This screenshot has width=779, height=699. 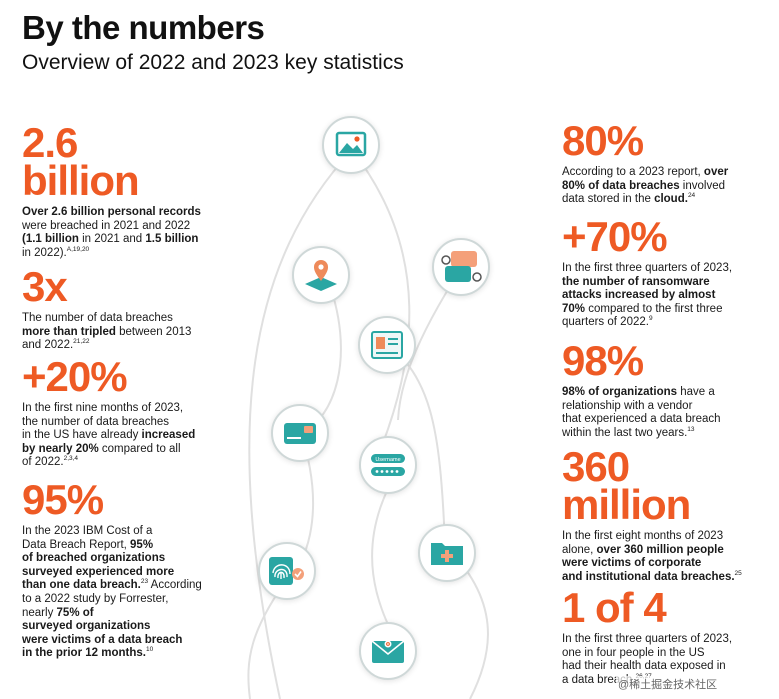 I want to click on stat-value: 1 of 4, so click(x=614, y=607).